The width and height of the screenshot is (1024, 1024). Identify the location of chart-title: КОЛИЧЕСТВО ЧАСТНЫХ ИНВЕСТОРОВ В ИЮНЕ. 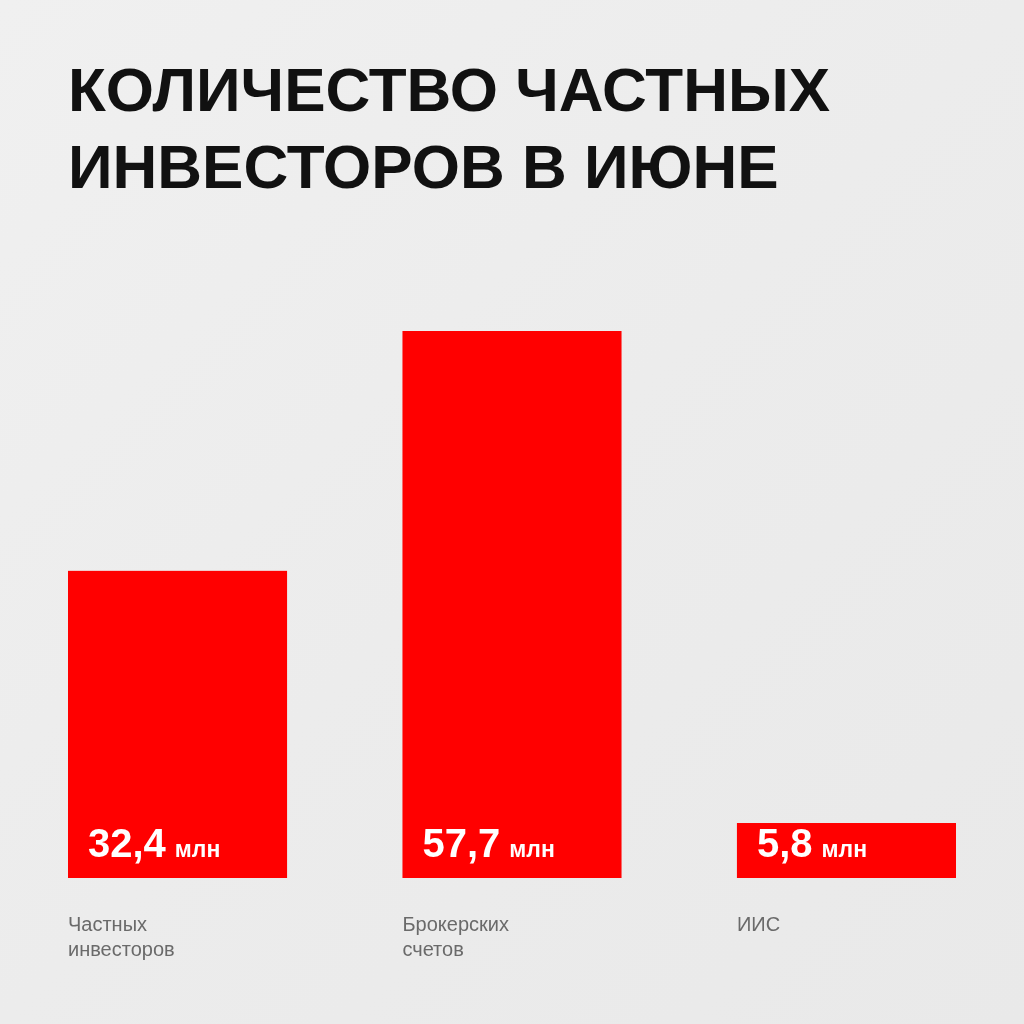
(449, 128).